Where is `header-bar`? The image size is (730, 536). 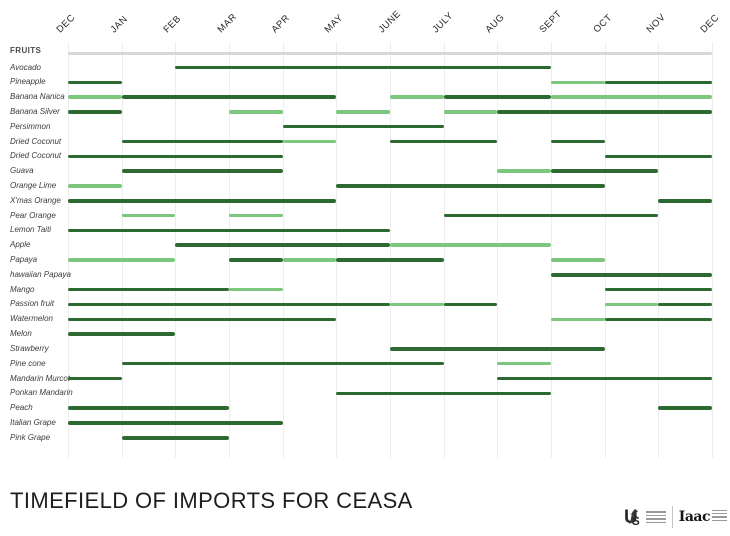
header-bar is located at coordinates (390, 53).